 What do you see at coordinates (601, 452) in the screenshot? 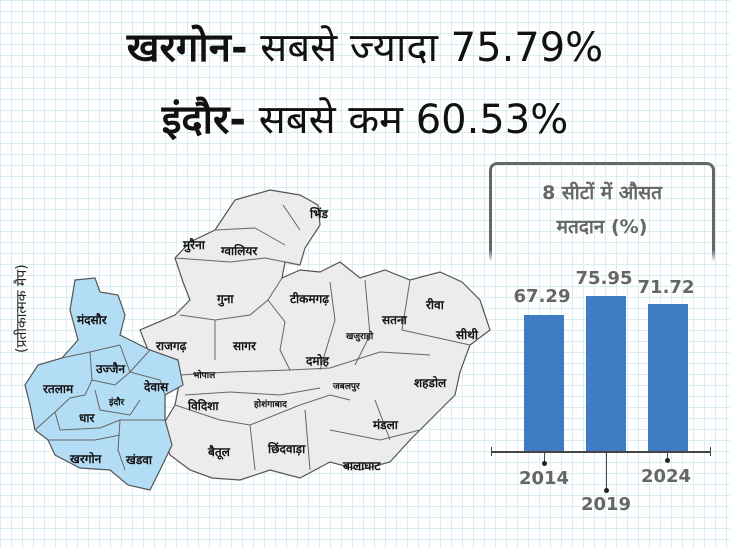
I see `x-axis` at bounding box center [601, 452].